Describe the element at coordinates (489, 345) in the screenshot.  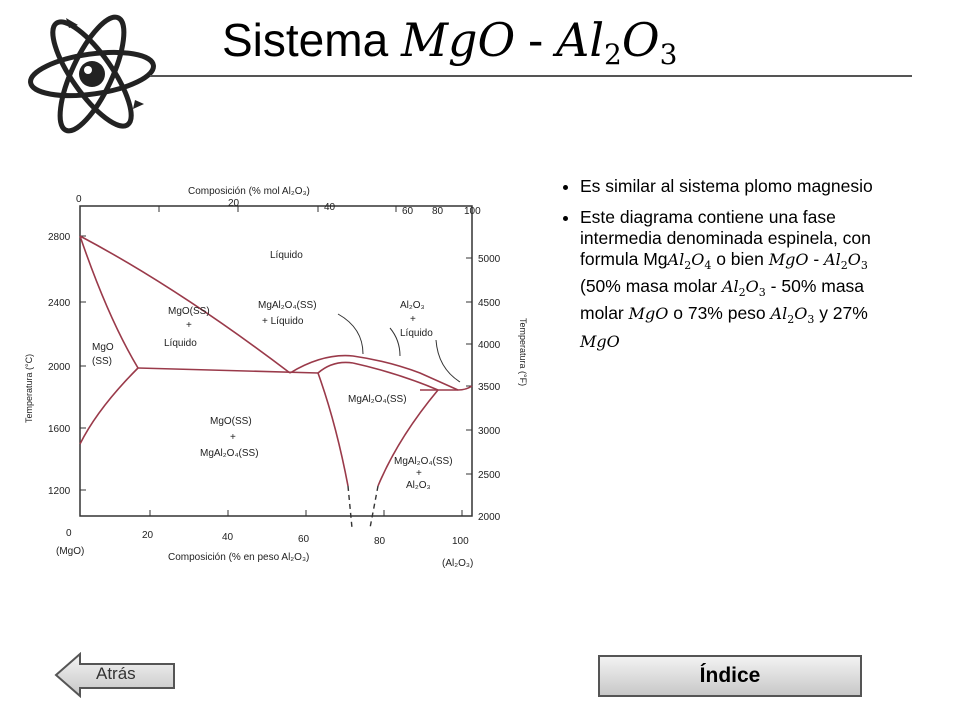
I see `right-tick: 4000` at that location.